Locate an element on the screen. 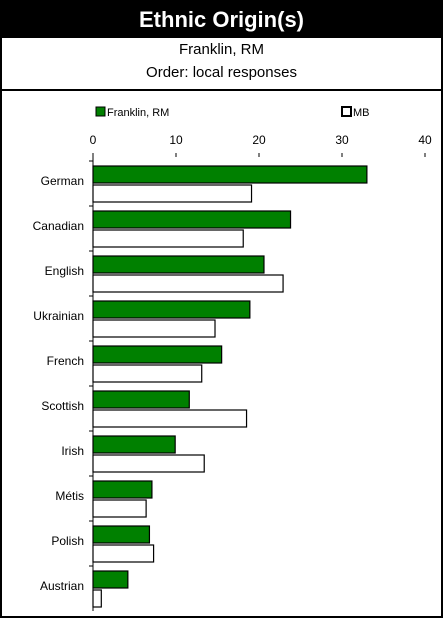 The image size is (443, 618). legend: Franklin, RM MB is located at coordinates (232, 112).